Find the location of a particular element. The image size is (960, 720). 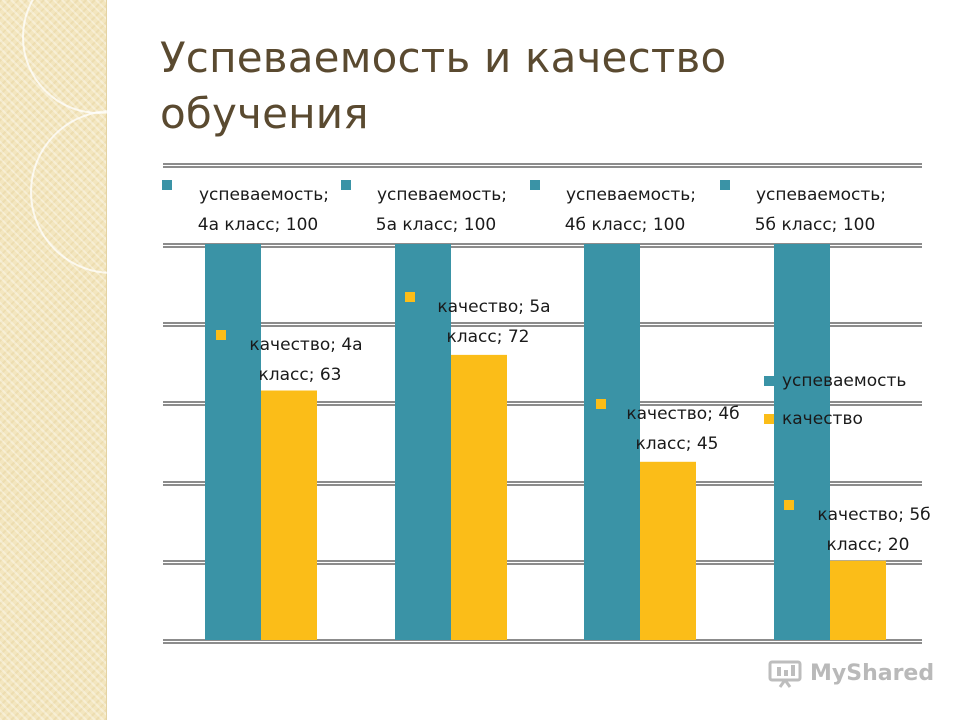

data-label-line2: 5б класс; 100 is located at coordinates (815, 225).